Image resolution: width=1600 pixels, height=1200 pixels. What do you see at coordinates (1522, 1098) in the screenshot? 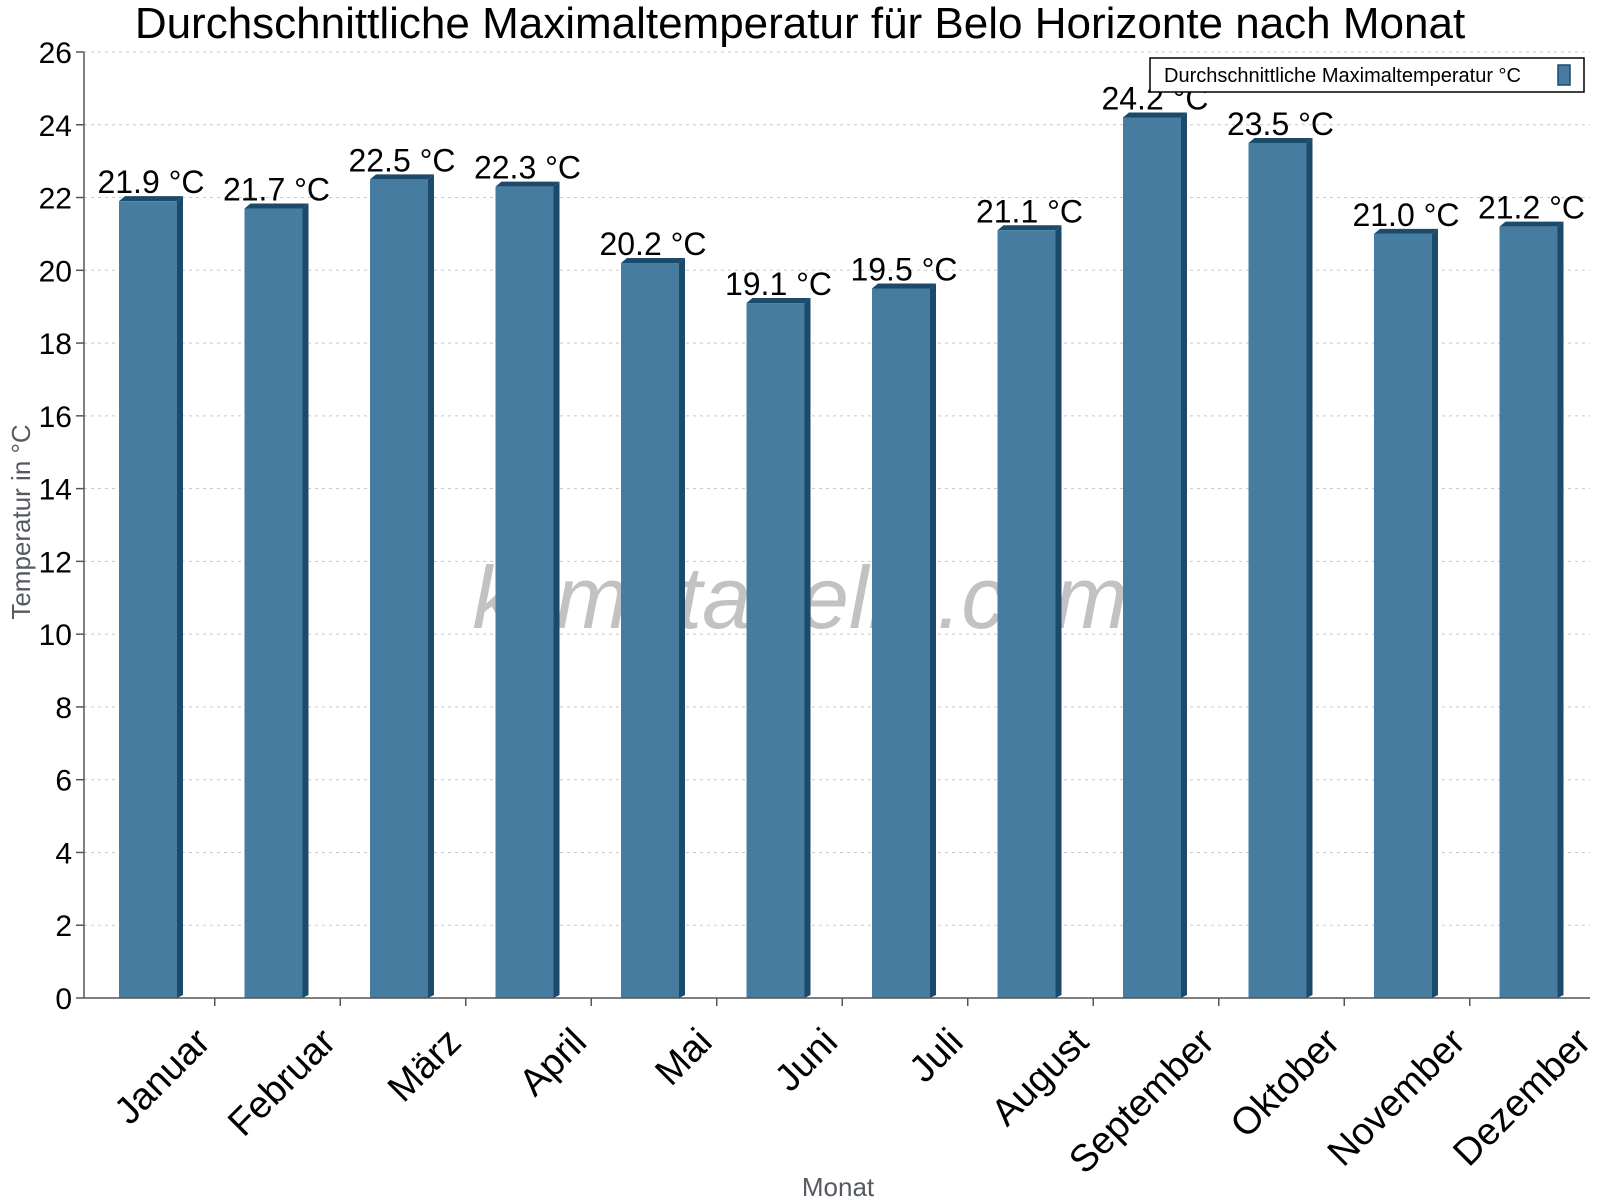
I see `x-tick-label: Dezember` at bounding box center [1522, 1098].